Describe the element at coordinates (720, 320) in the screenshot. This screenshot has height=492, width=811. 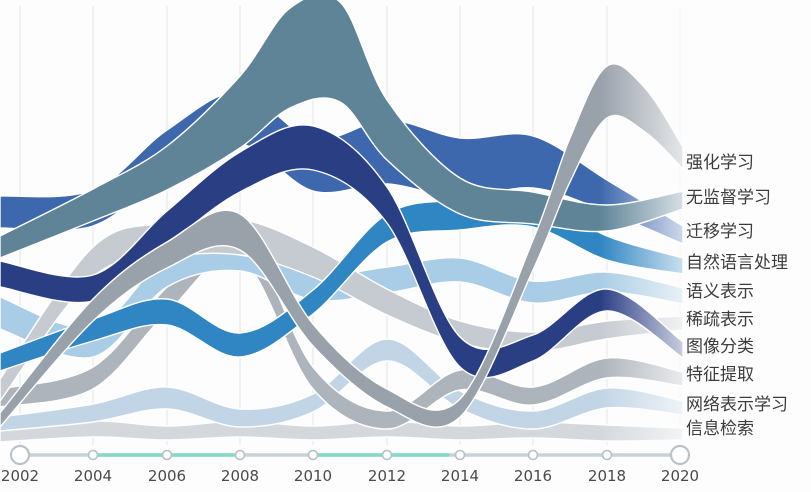
I see `topic-label-稀疏表示: 稀疏表示` at that location.